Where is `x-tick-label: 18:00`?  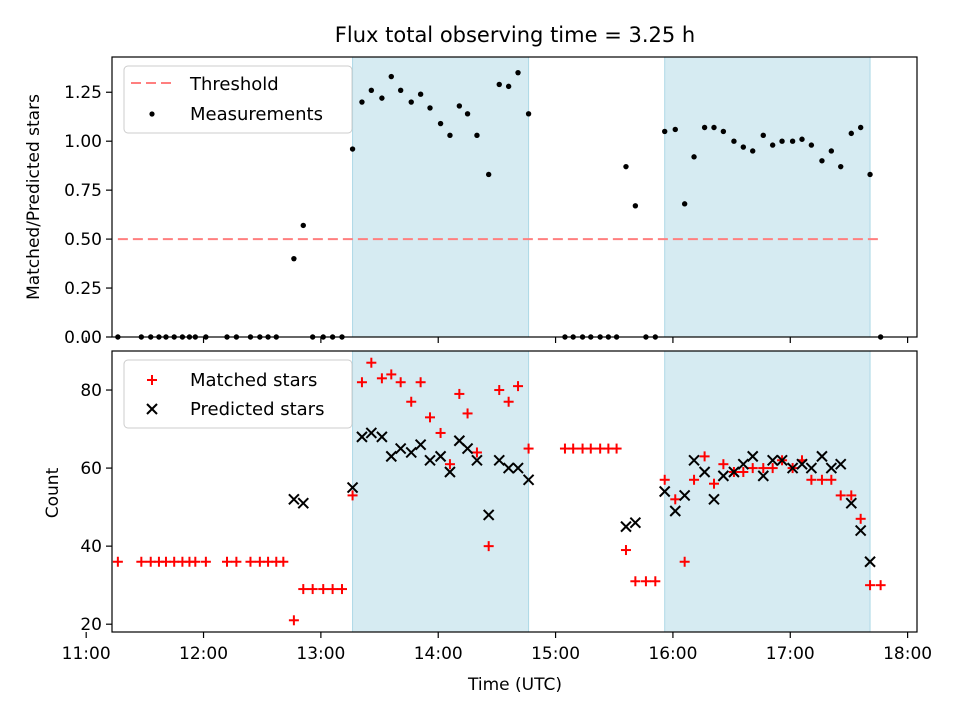 x-tick-label: 18:00 is located at coordinates (907, 654).